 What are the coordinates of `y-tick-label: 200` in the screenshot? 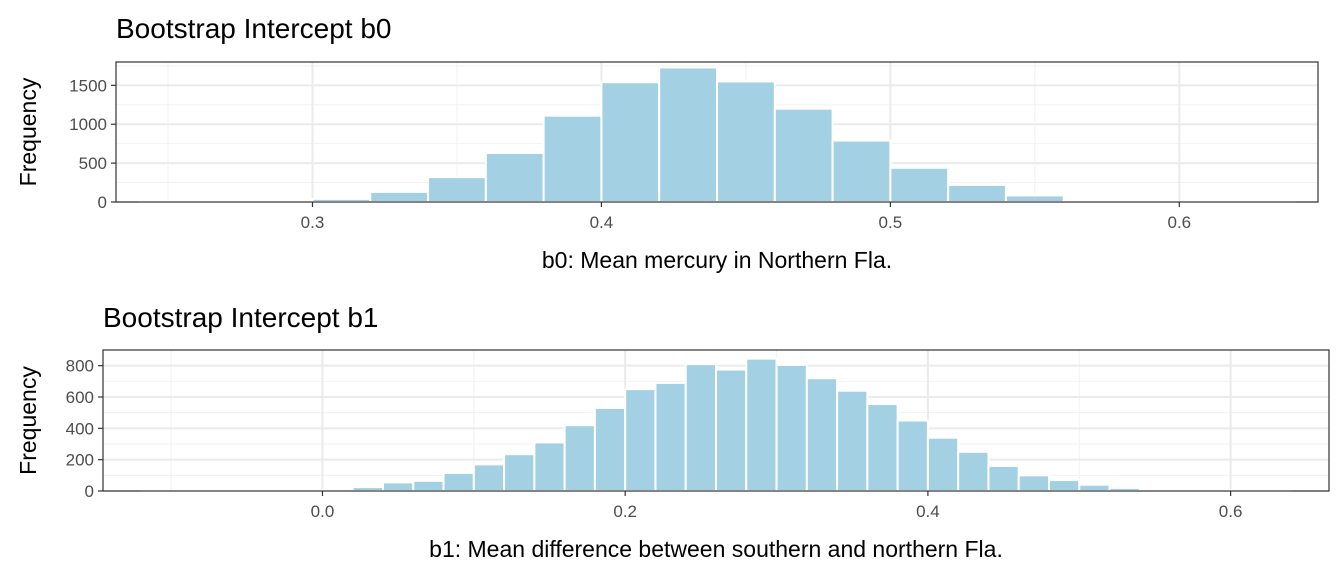 It's located at (80, 460).